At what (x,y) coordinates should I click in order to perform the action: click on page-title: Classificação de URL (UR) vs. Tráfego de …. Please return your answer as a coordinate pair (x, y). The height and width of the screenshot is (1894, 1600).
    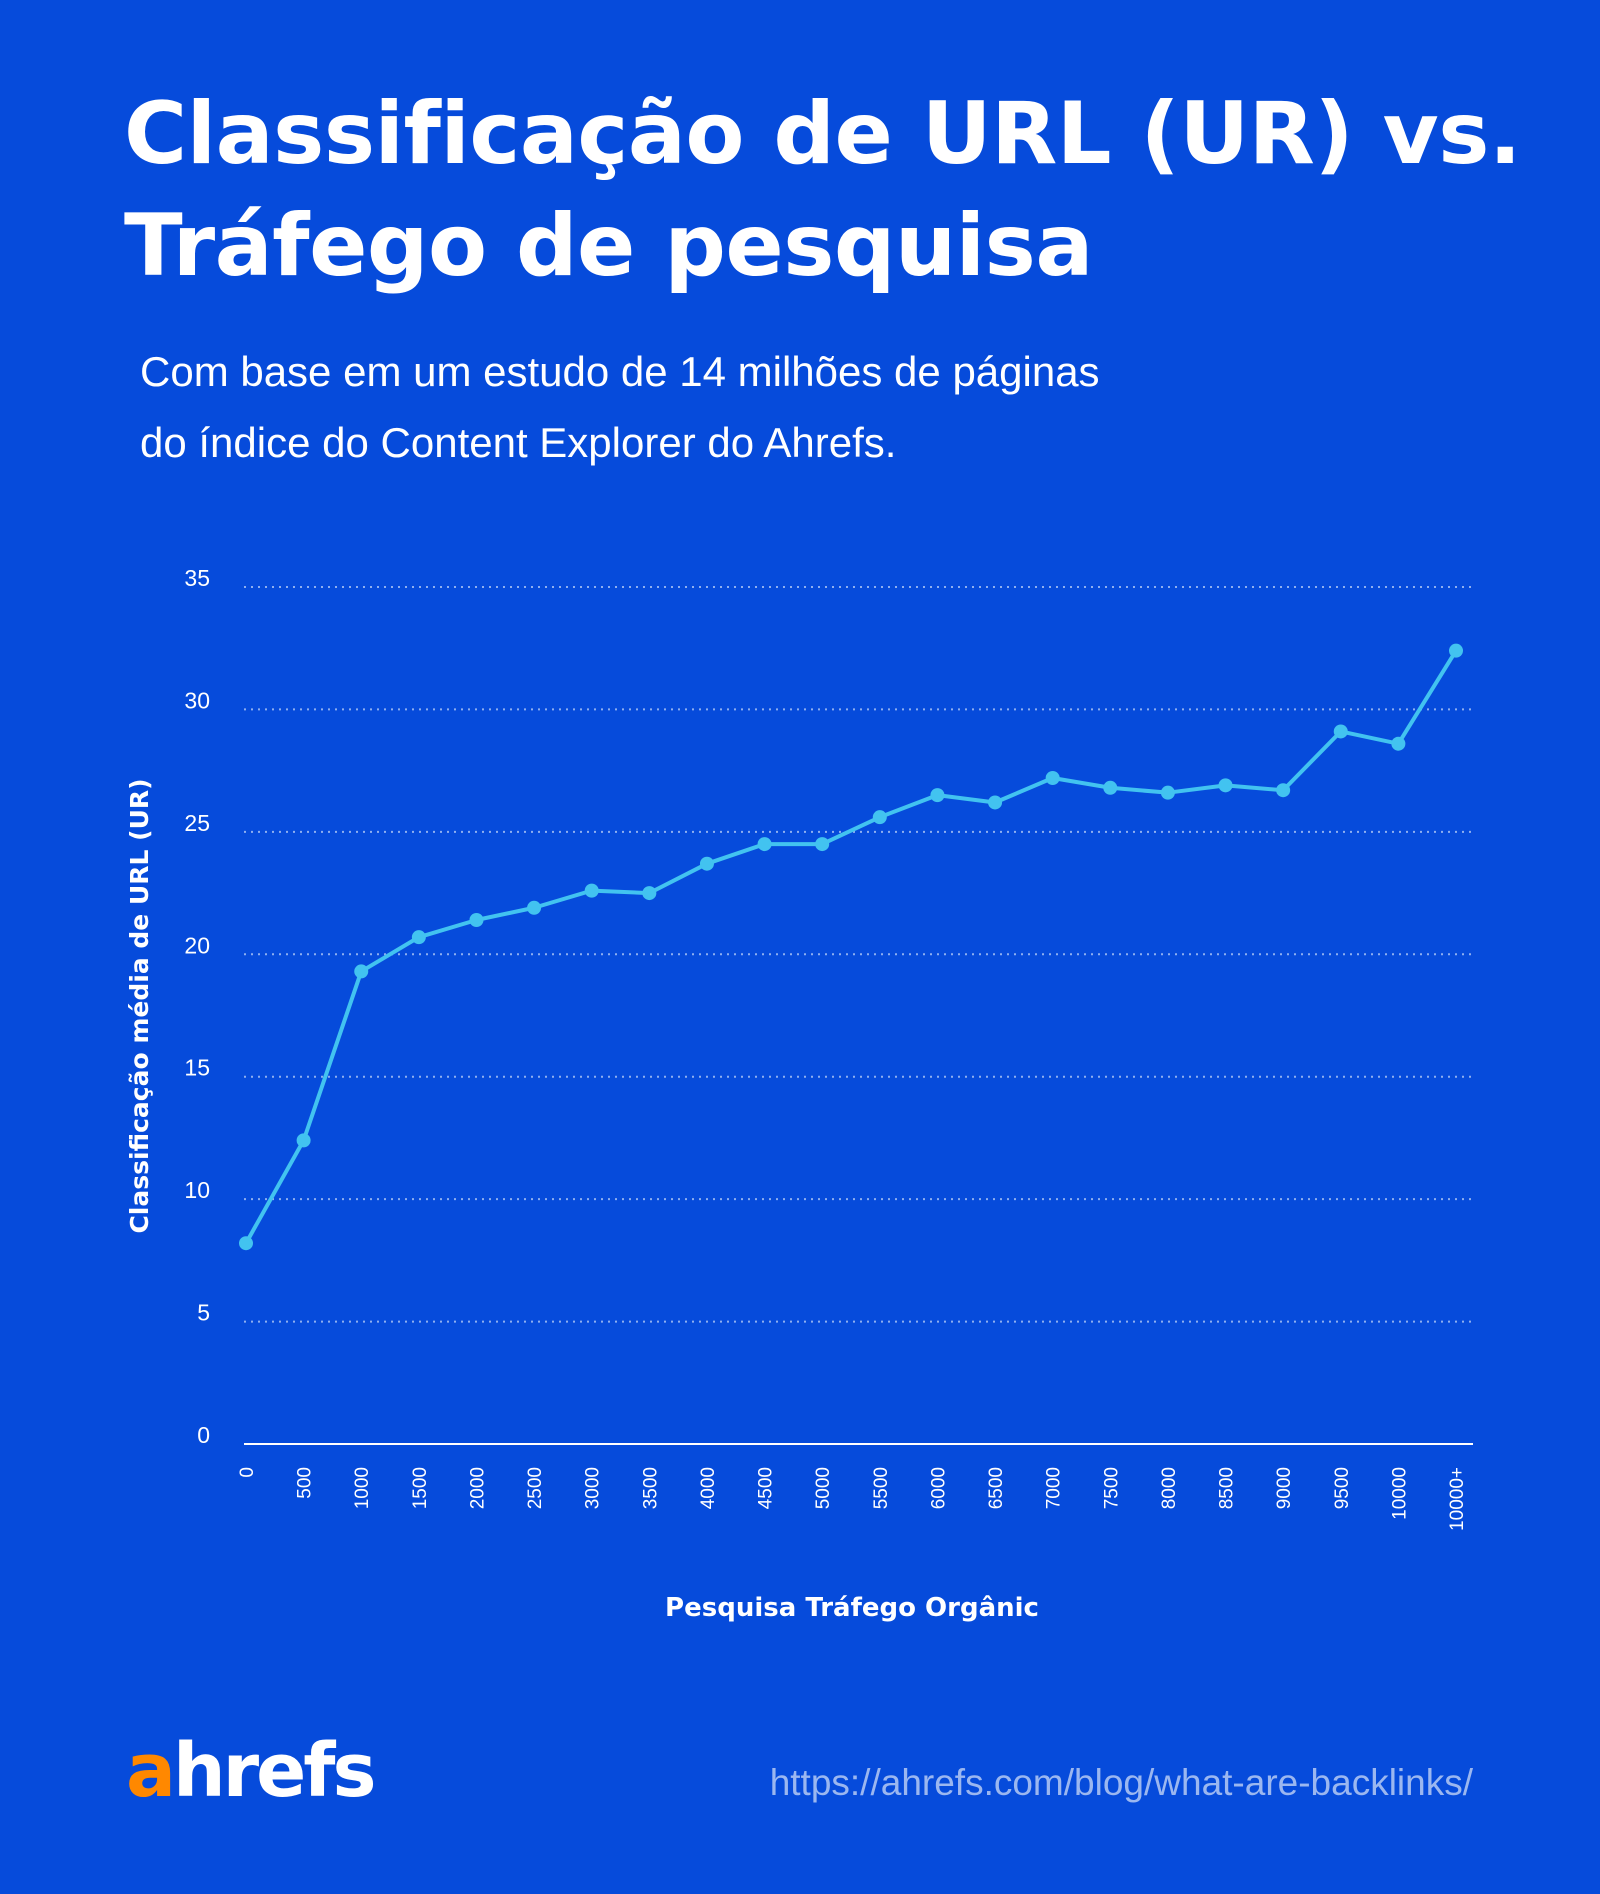
    Looking at the image, I should click on (823, 190).